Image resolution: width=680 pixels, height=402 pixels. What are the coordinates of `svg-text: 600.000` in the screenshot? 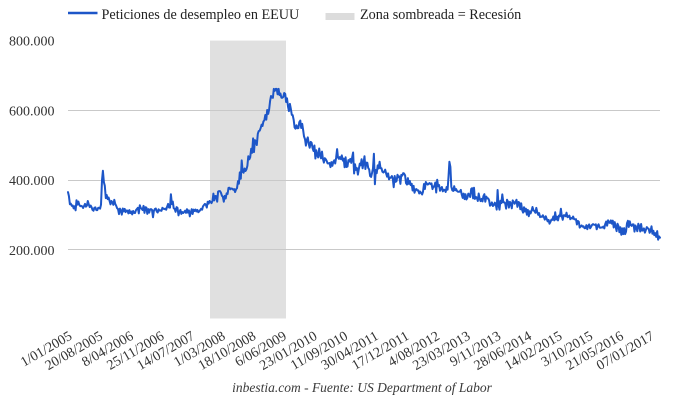 It's located at (32, 111).